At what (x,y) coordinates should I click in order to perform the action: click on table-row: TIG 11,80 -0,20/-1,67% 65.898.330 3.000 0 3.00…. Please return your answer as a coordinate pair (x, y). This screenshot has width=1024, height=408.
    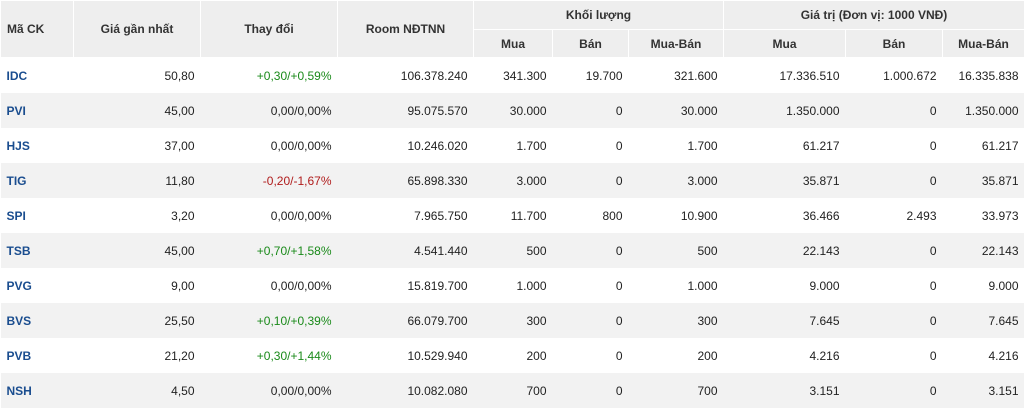
    Looking at the image, I should click on (512, 180).